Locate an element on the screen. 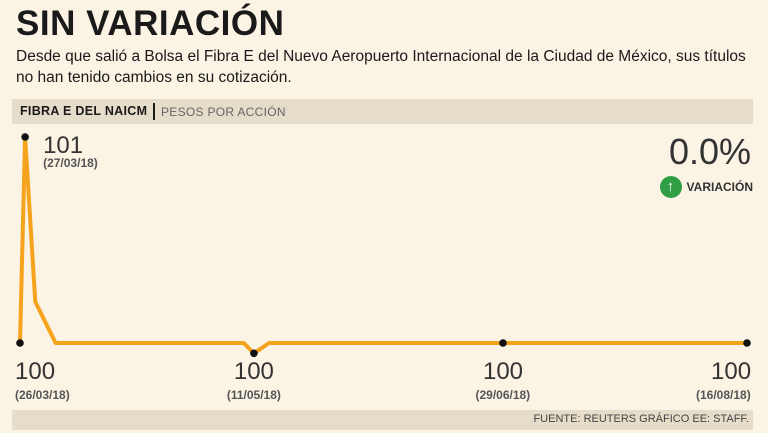 The image size is (768, 433). point-date-label: (26/03/18) is located at coordinates (42, 395).